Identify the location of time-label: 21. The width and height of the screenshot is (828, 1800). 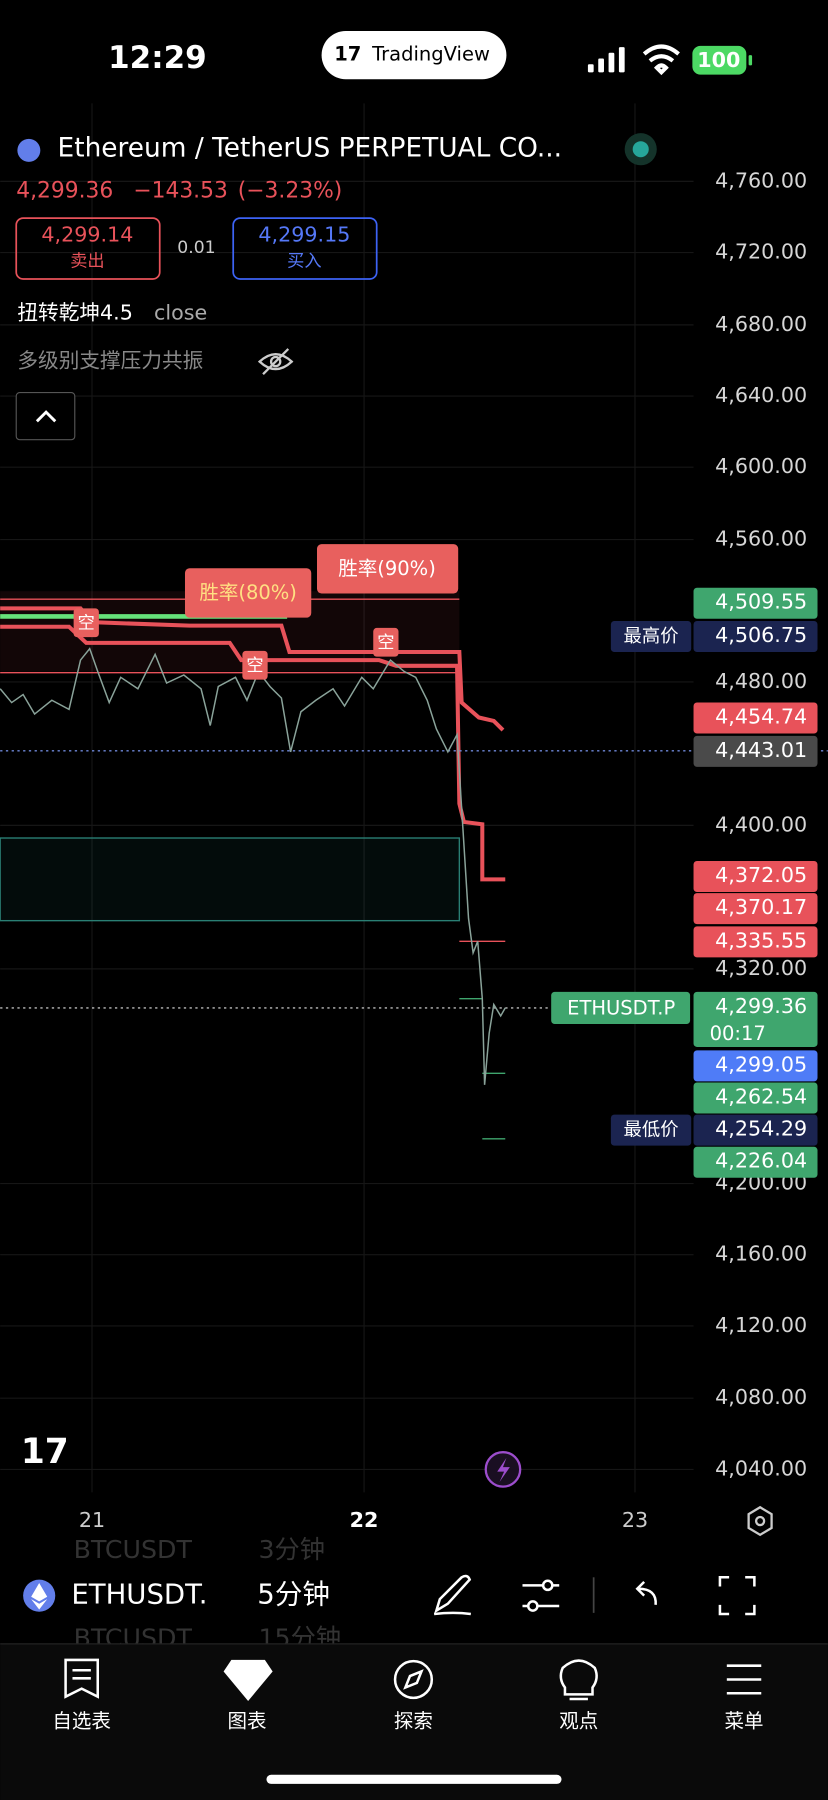
(92, 1520).